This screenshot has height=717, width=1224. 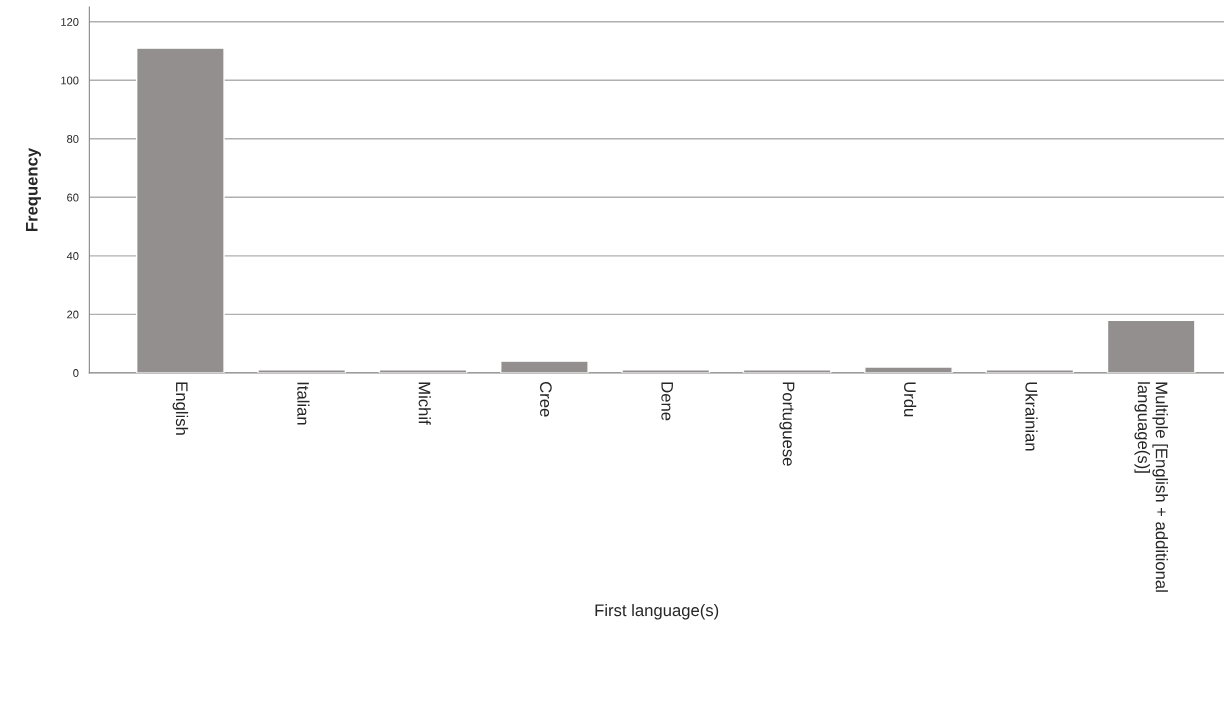 I want to click on y-tick-label: 0, so click(x=76, y=373).